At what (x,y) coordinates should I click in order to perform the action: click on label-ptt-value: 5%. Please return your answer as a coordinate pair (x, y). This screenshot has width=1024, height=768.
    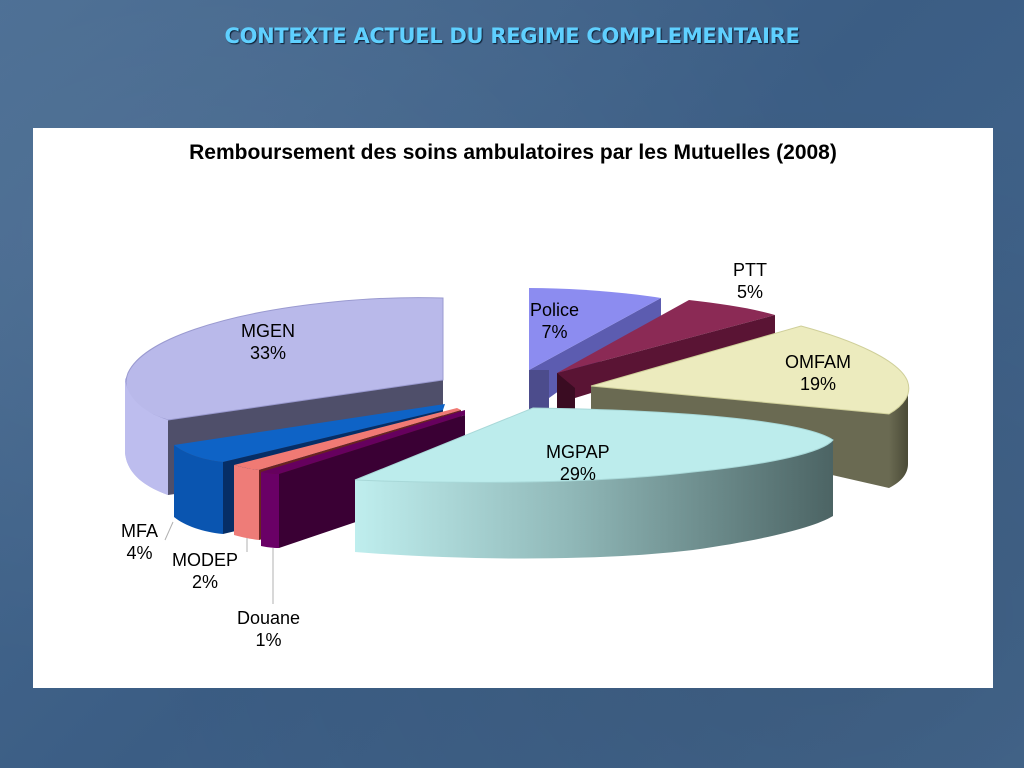
    Looking at the image, I should click on (749, 292).